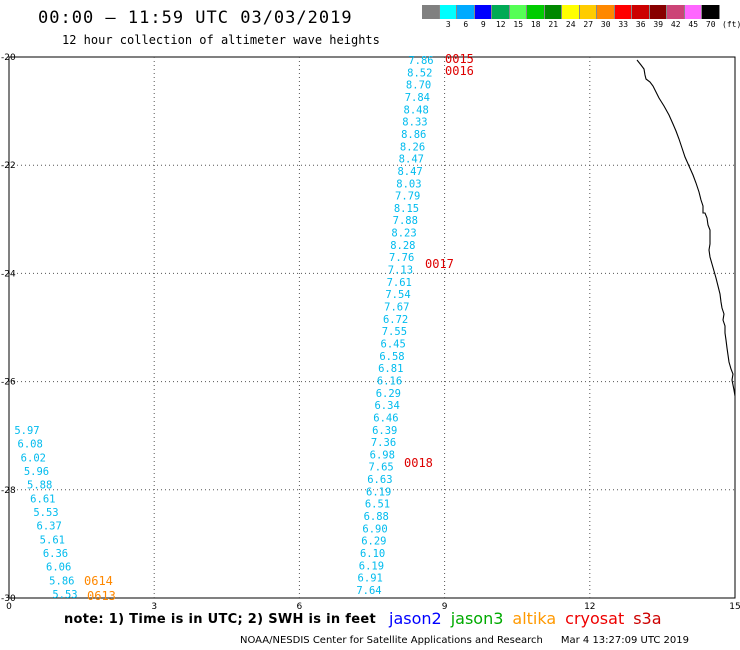 This screenshot has width=740, height=650. What do you see at coordinates (675, 24) in the screenshot?
I see `legend-label: 42` at bounding box center [675, 24].